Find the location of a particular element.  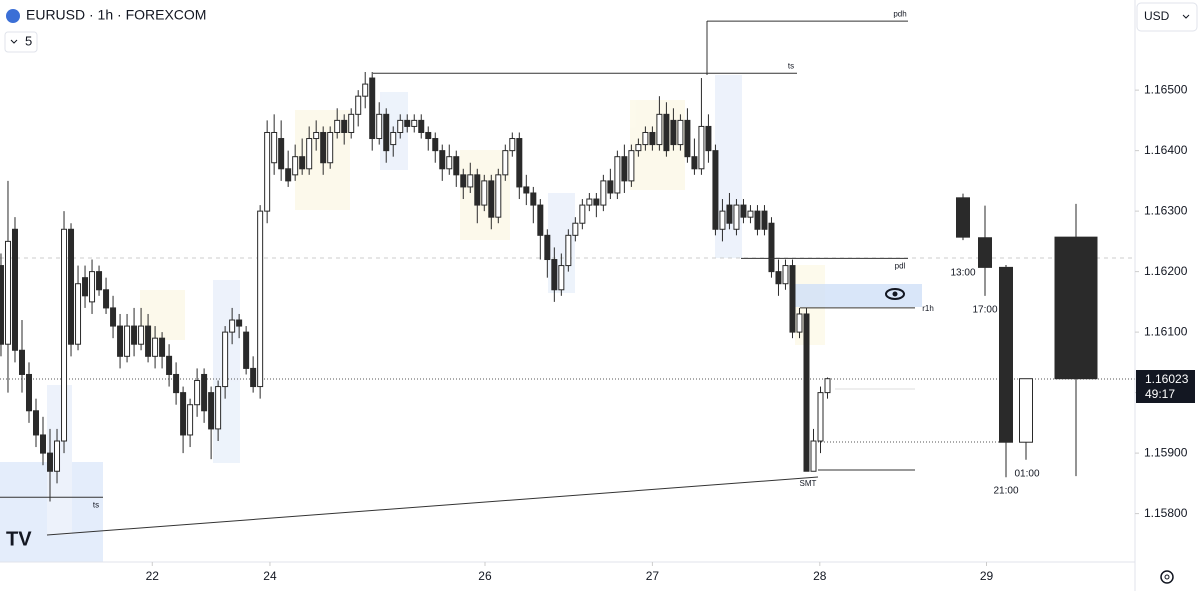

interval: 5 is located at coordinates (28, 40).